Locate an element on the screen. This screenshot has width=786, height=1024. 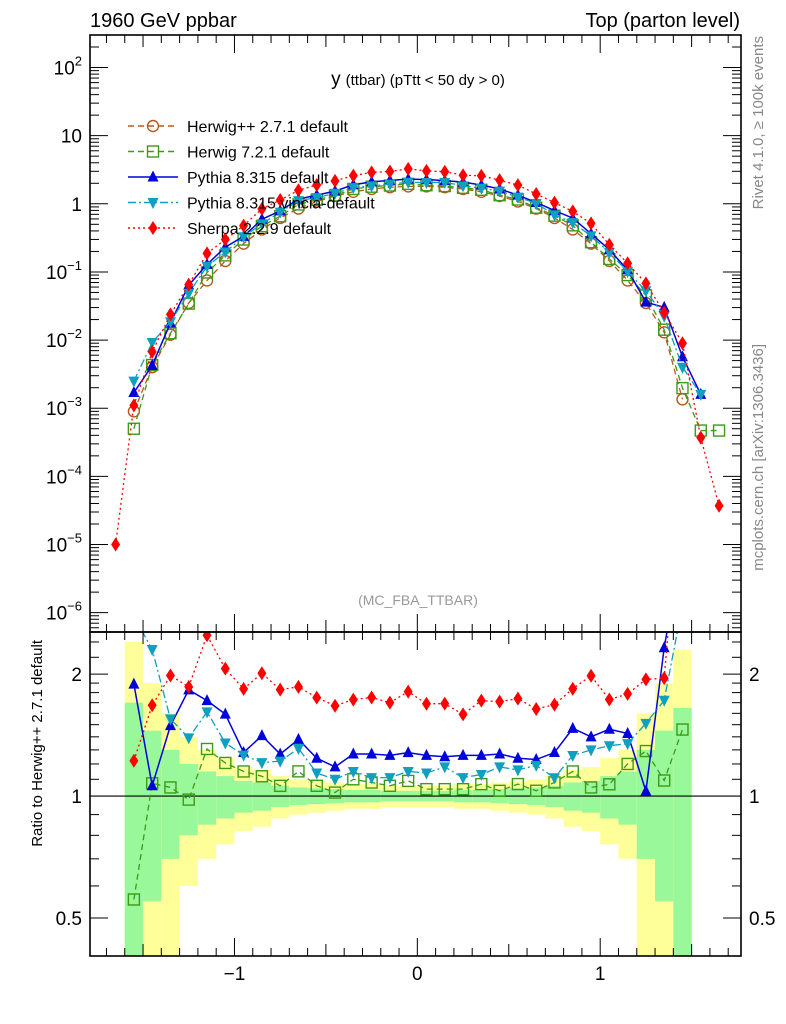
legend-marker-triangle-down-icon is located at coordinates (153, 203).